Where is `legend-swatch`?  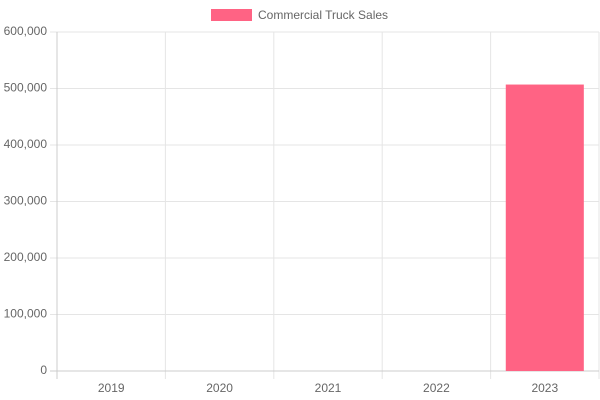
legend-swatch is located at coordinates (231, 15).